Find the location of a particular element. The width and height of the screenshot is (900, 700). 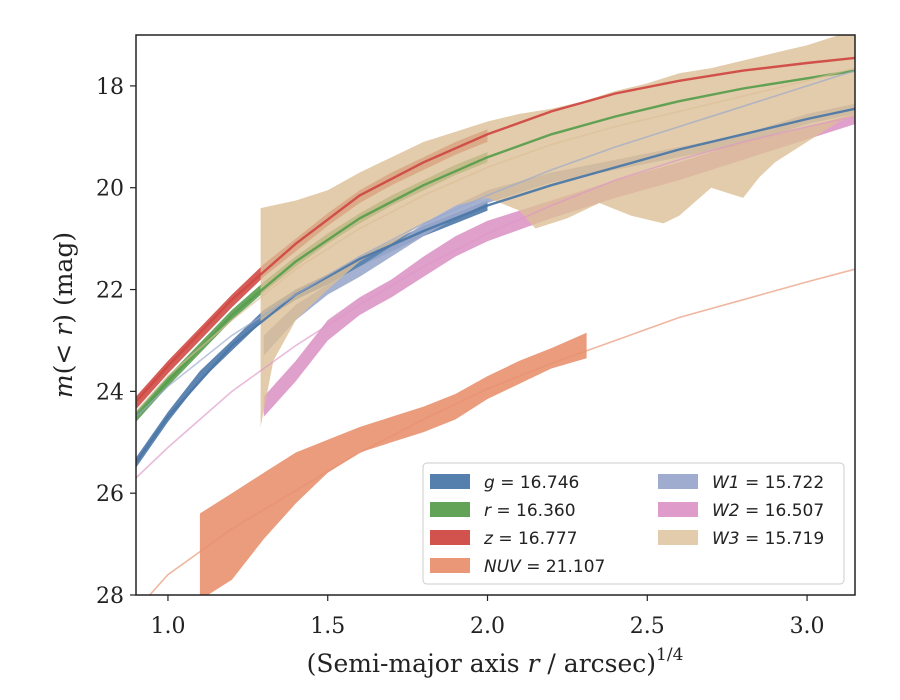

y-tick-label: 18 is located at coordinates (110, 87).